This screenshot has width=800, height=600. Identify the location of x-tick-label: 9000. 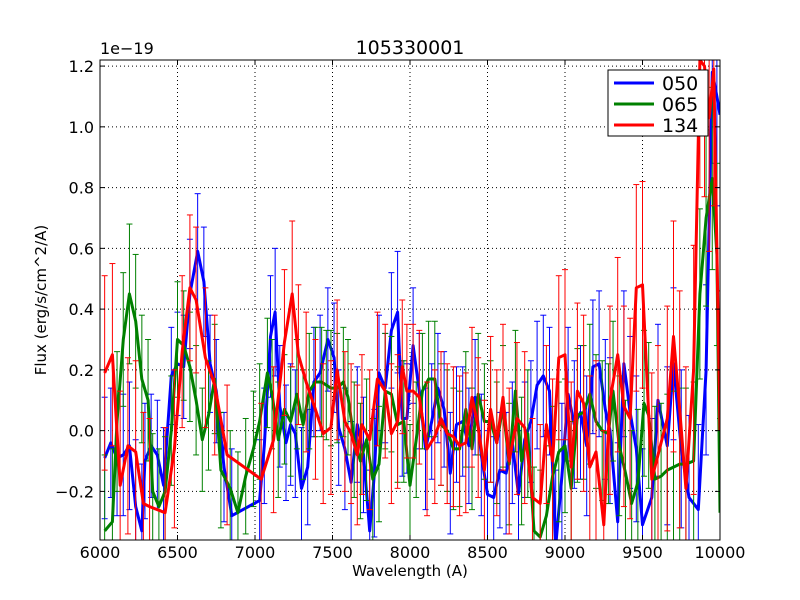
(565, 552).